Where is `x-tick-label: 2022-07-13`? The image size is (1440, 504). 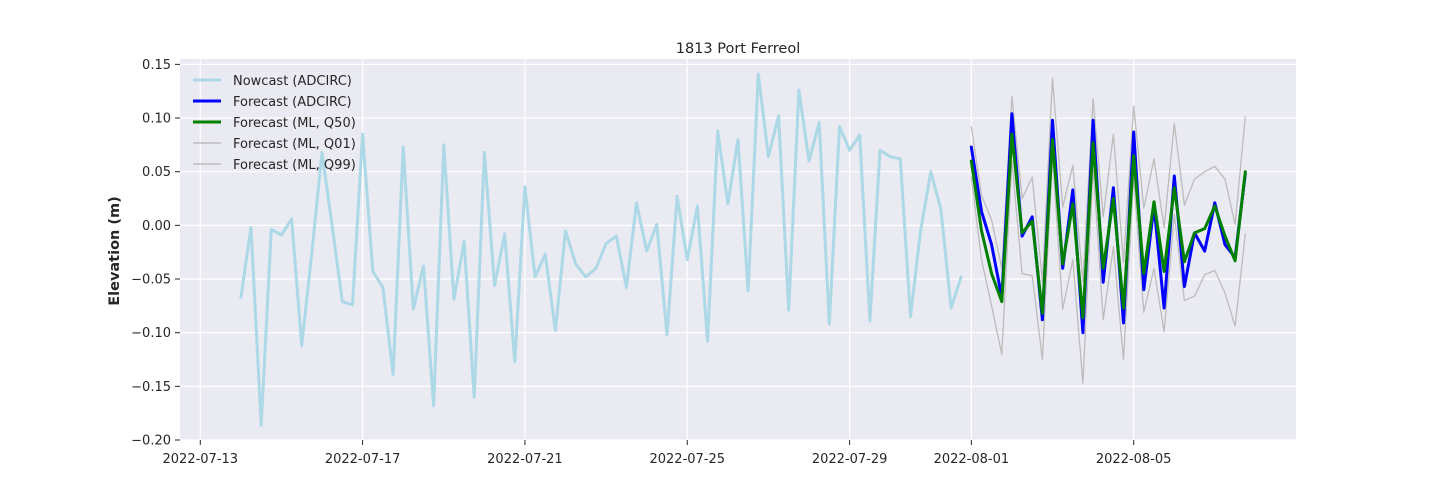
x-tick-label: 2022-07-13 is located at coordinates (201, 459).